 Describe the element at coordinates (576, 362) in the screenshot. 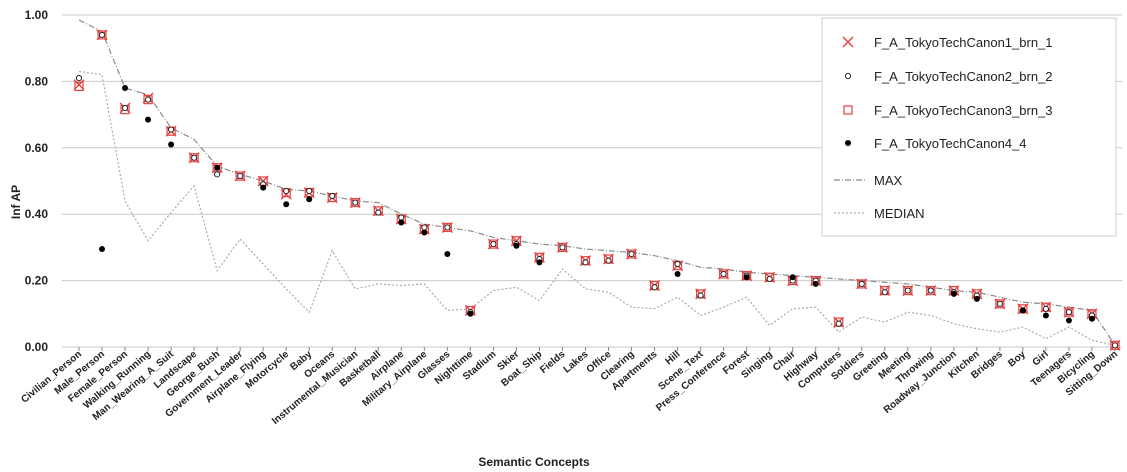

I see `x-tick-label: Lakes` at that location.